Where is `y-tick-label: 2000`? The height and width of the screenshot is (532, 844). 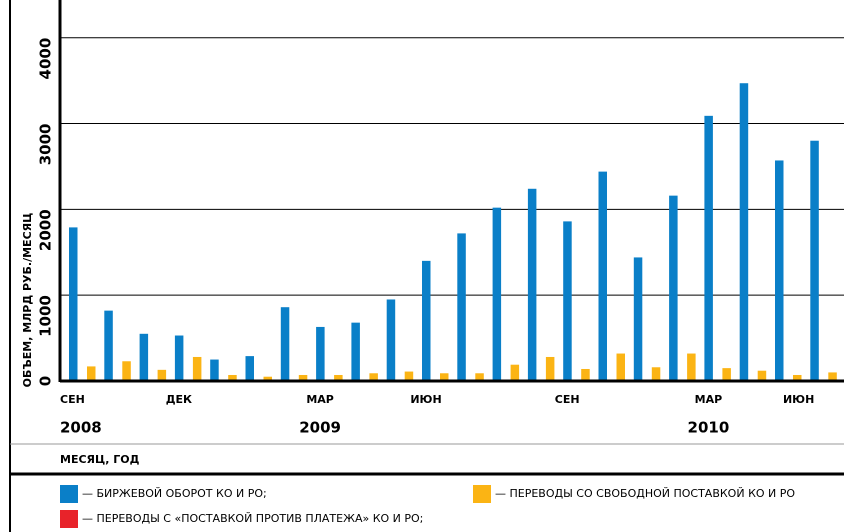
y-tick-label: 2000 is located at coordinates (46, 230).